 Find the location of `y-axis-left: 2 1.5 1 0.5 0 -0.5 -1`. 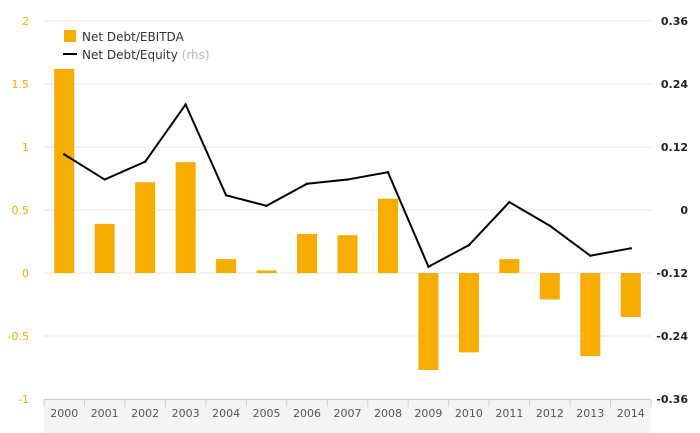

y-axis-left: 2 1.5 1 0.5 0 -0.5 -1 is located at coordinates (18, 210).